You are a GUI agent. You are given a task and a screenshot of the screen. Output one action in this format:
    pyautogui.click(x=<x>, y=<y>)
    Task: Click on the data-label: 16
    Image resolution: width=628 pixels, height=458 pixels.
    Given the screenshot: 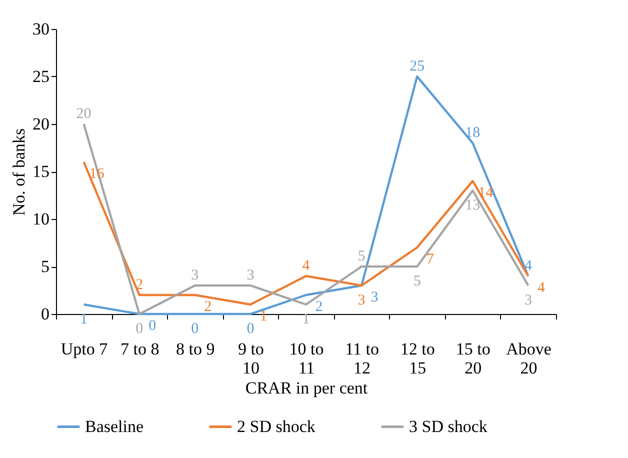 What is the action you would take?
    pyautogui.click(x=97, y=174)
    